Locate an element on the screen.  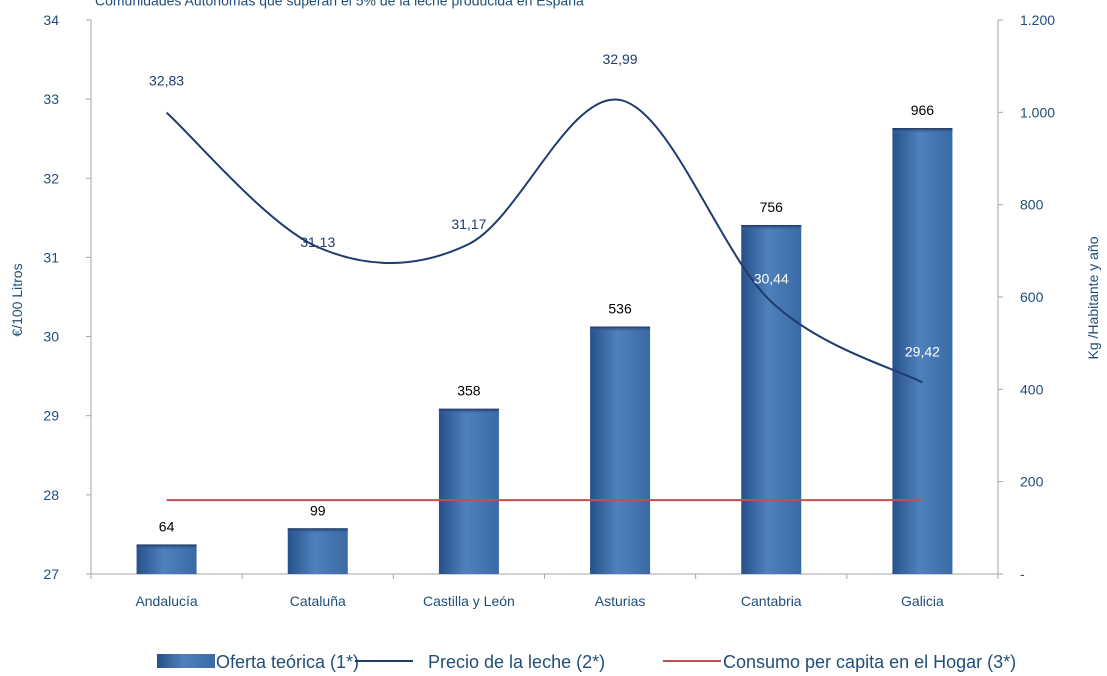
y-right-tick-label: 600 is located at coordinates (1032, 297).